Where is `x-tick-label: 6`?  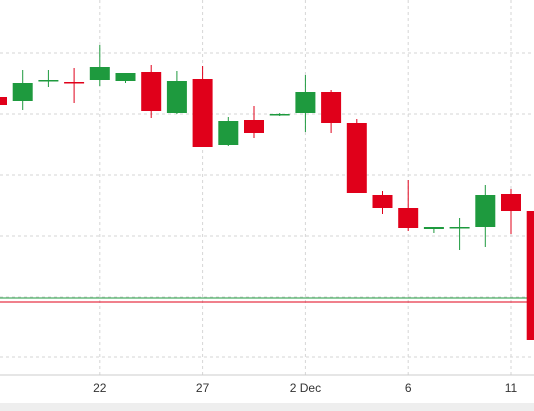
x-tick-label: 6 is located at coordinates (408, 388).